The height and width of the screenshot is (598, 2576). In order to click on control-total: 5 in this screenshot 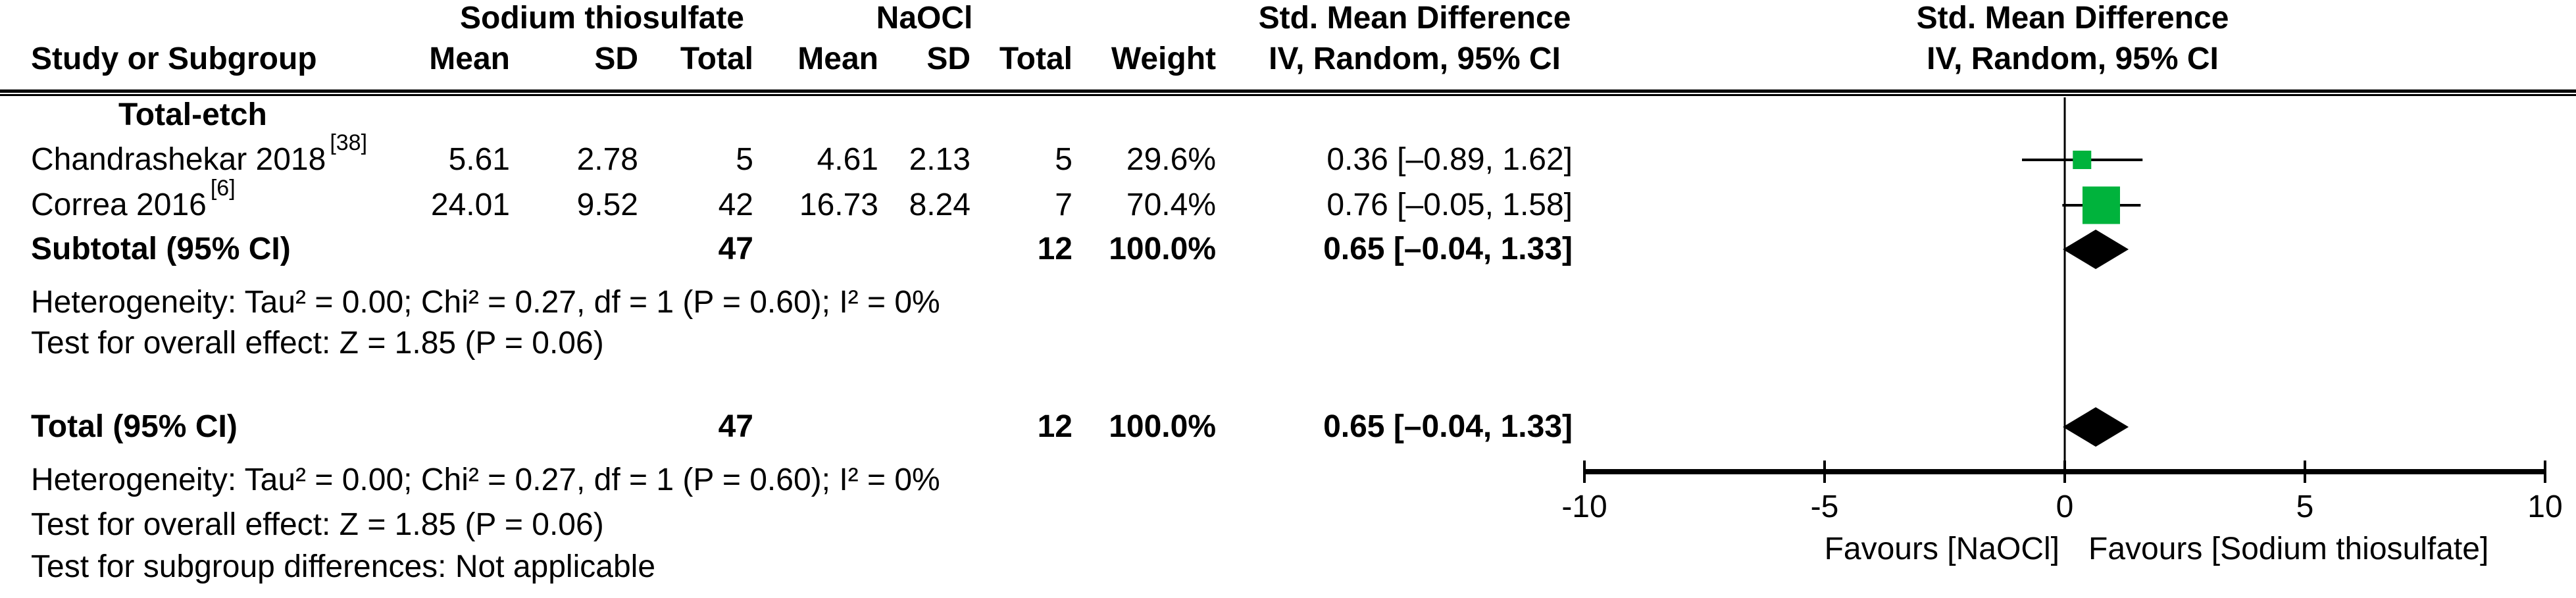, I will do `click(1064, 159)`.